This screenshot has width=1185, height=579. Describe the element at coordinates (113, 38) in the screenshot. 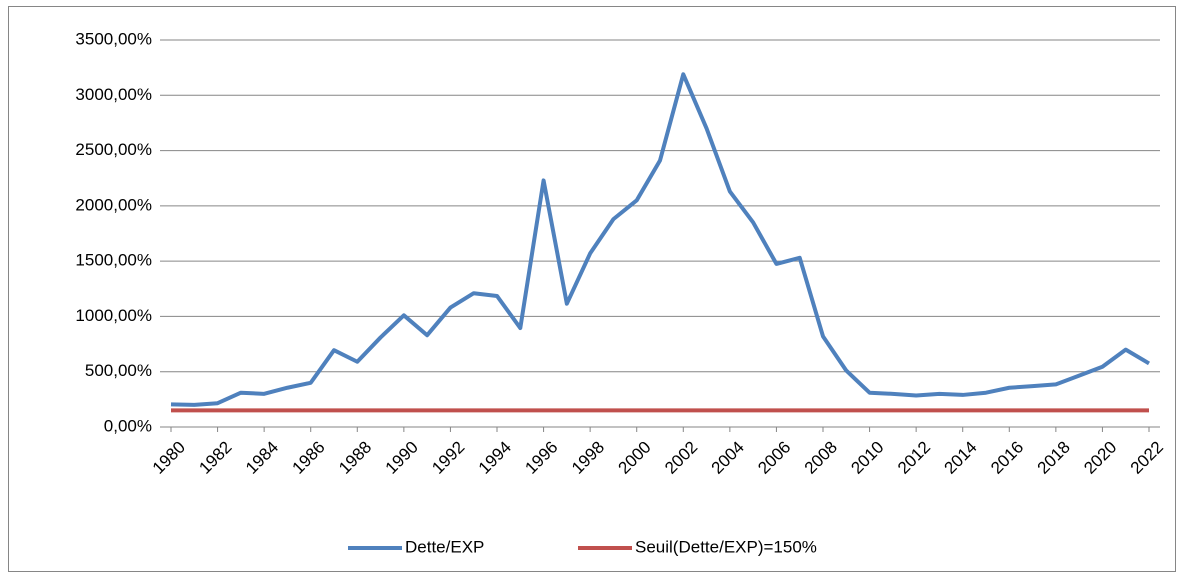

I see `y-tick-label: 3500,00%` at that location.